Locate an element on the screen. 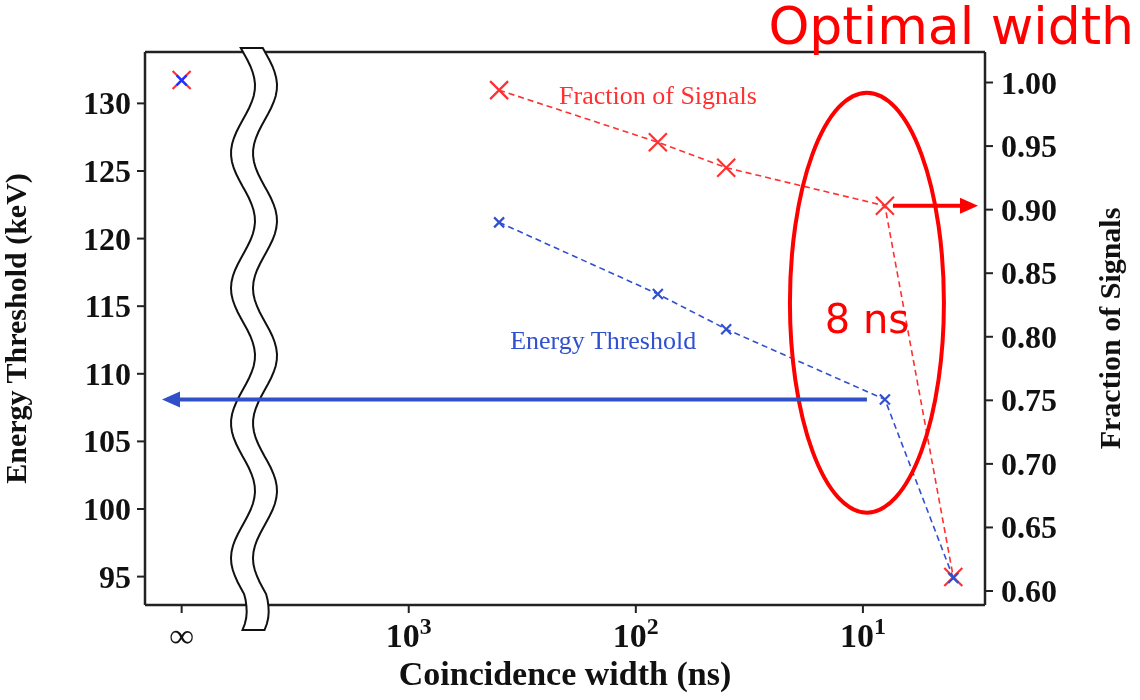 The width and height of the screenshot is (1140, 700). y2-tick-label: 0.90 is located at coordinates (1029, 209).